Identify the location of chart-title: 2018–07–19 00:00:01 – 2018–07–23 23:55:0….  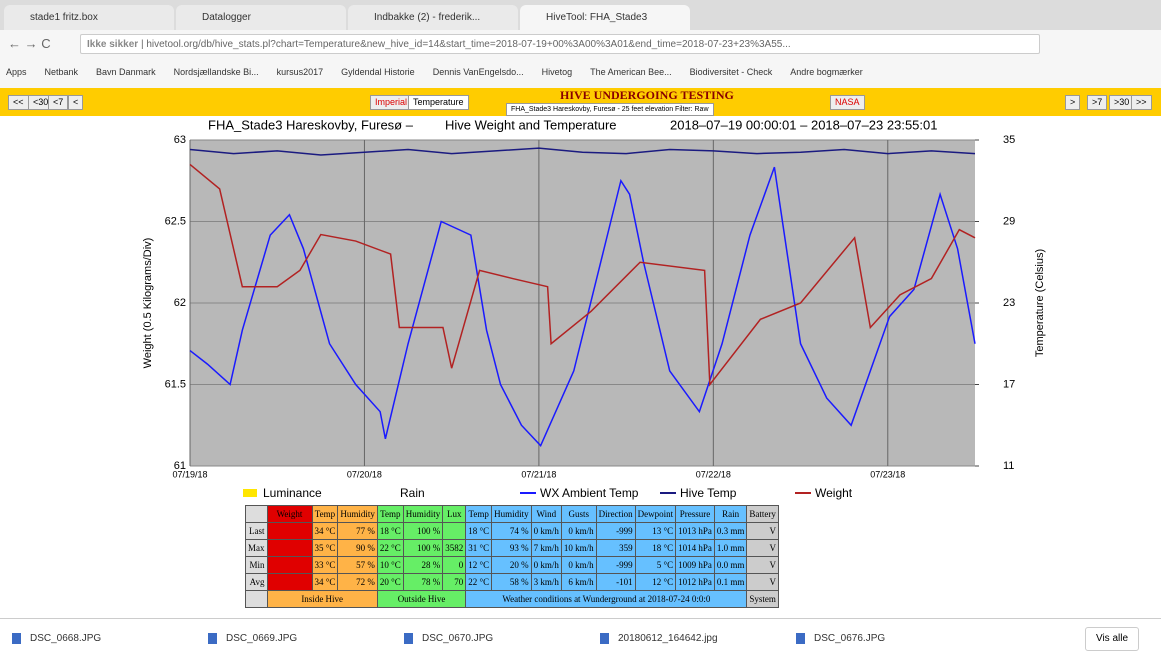
(803, 124).